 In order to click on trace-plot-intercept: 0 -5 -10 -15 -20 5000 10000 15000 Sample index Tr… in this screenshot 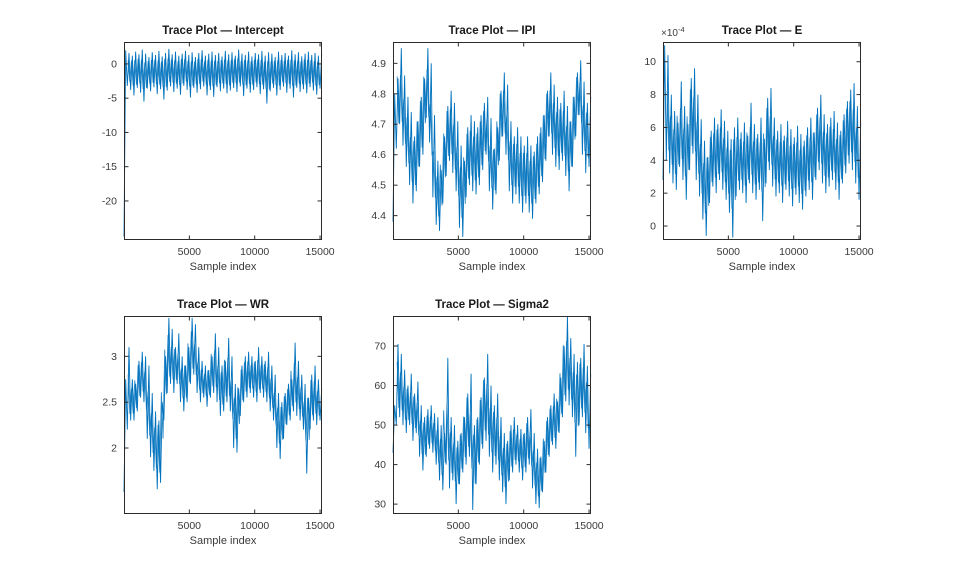, I will do `click(218, 149)`.